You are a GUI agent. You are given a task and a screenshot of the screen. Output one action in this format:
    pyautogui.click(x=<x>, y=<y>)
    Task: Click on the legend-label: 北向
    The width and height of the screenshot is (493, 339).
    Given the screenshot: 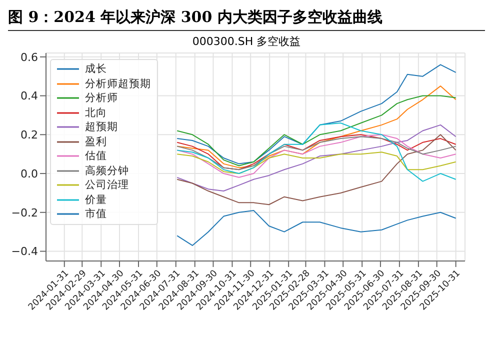 What is the action you would take?
    pyautogui.click(x=96, y=113)
    